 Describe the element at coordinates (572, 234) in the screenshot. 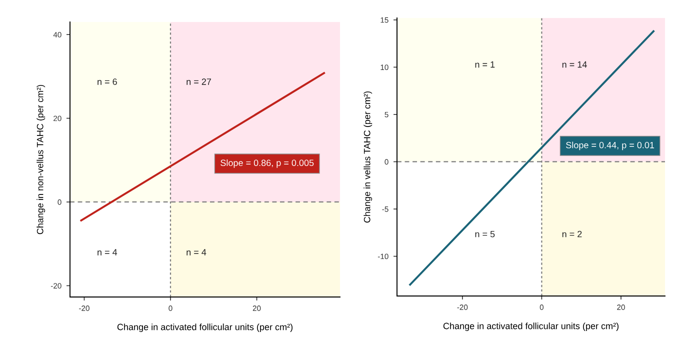

I see `annotation: n = 2` at that location.